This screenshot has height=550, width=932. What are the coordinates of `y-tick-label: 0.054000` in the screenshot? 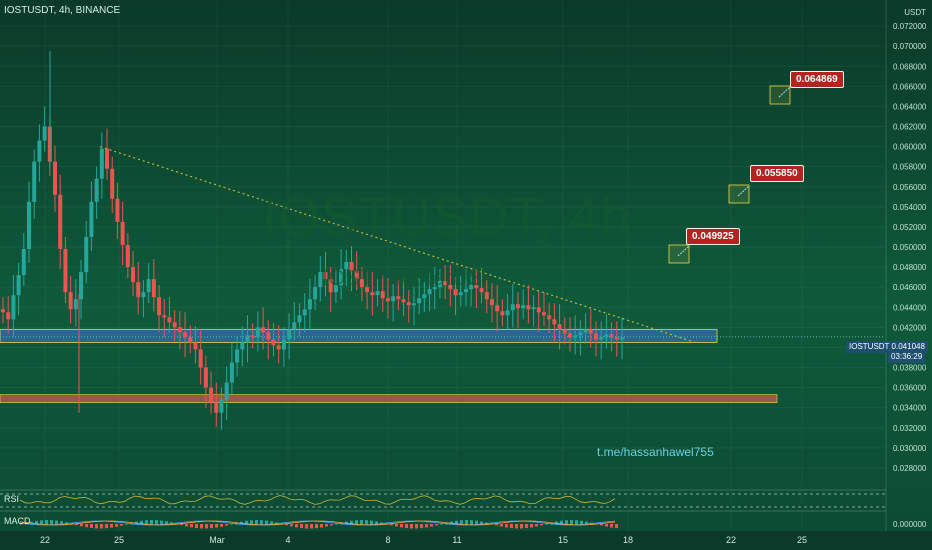 It's located at (910, 207).